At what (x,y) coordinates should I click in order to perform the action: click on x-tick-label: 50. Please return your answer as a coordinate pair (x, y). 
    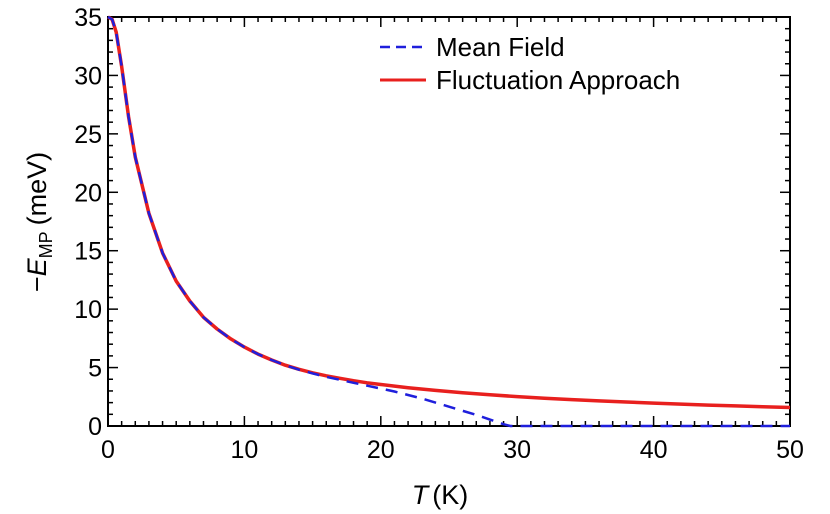
    Looking at the image, I should click on (790, 450).